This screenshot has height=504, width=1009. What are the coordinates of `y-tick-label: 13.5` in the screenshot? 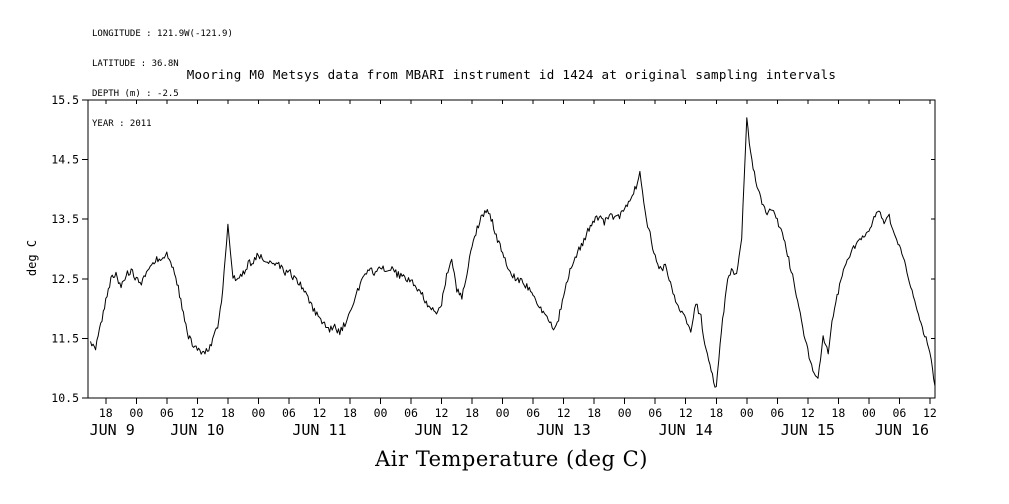 It's located at (65, 219).